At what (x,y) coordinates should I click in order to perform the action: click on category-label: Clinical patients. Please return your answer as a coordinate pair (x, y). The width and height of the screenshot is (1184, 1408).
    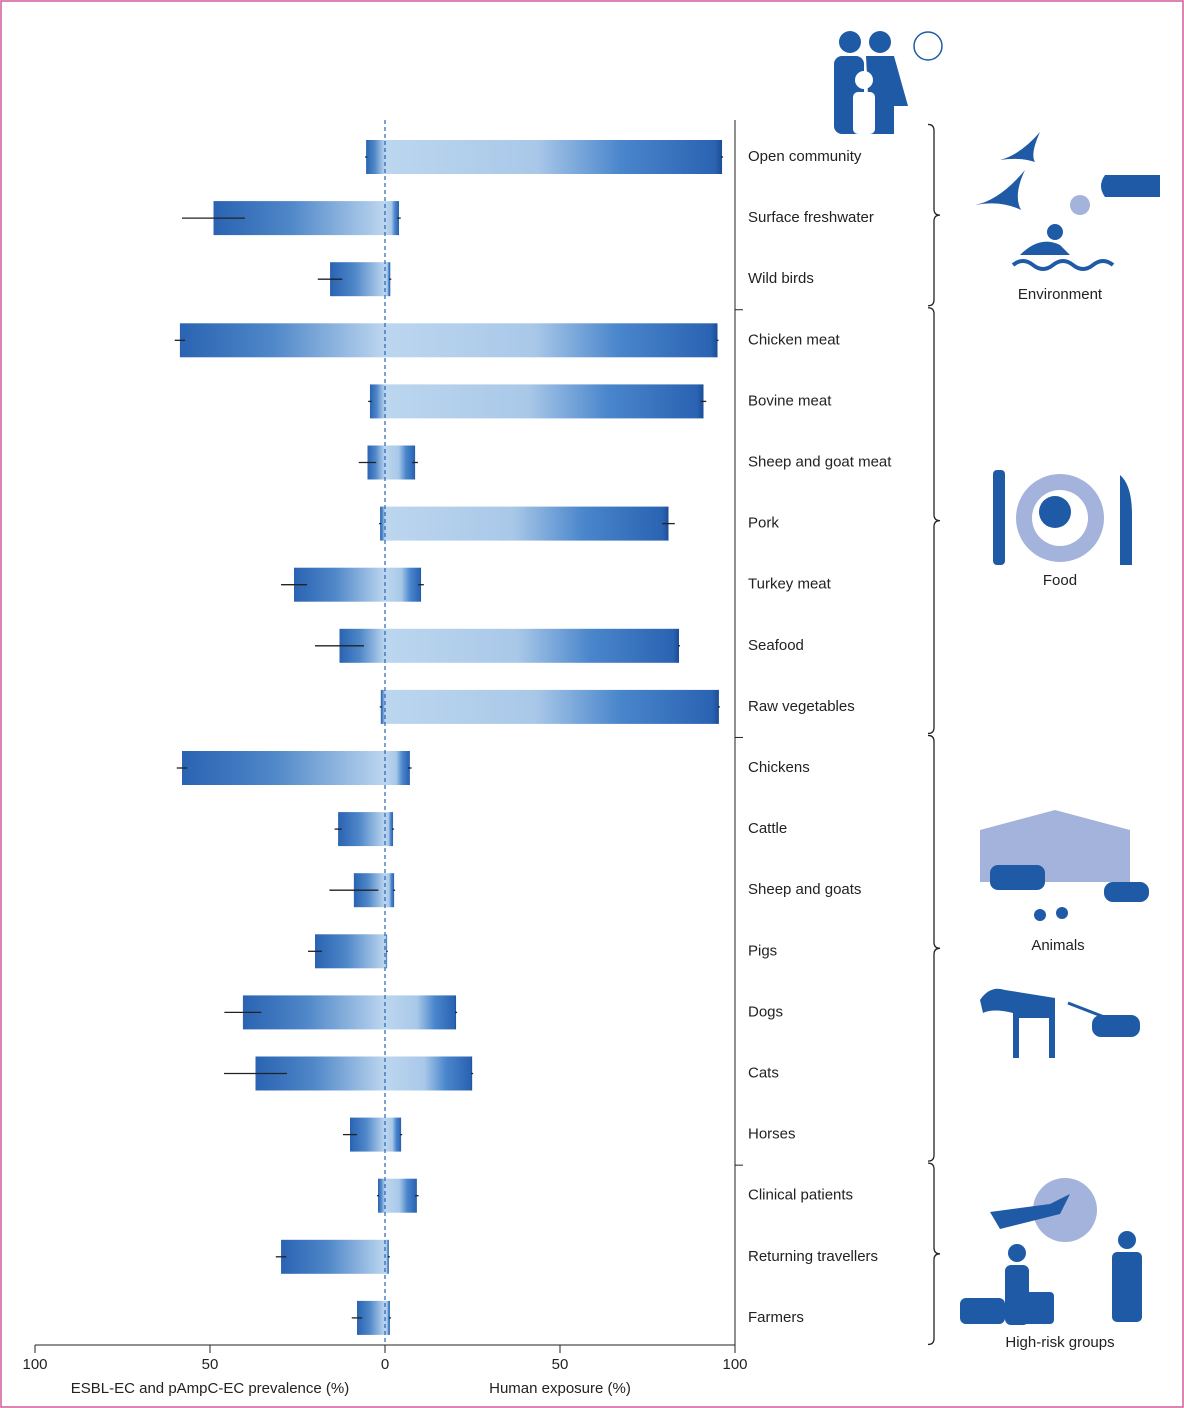
    Looking at the image, I should click on (800, 1195).